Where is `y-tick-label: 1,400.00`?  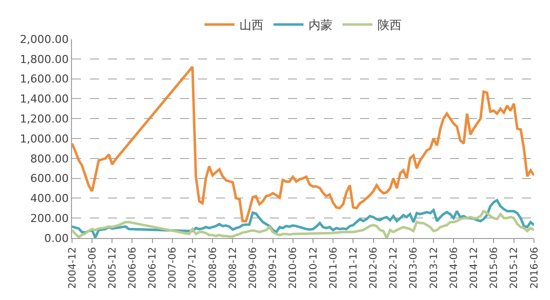 y-tick-label: 1,400.00 is located at coordinates (44, 99).